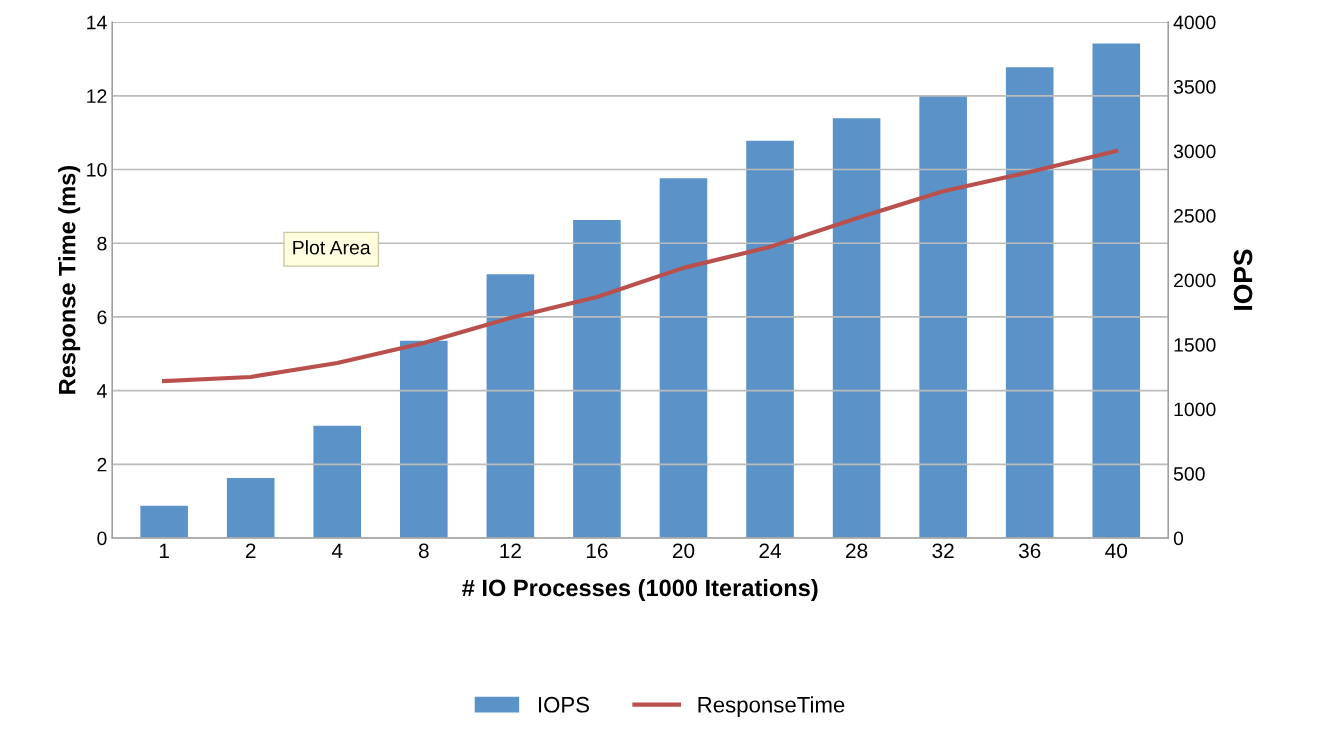 The height and width of the screenshot is (737, 1320). Describe the element at coordinates (97, 96) in the screenshot. I see `y-tick-label: 12` at that location.